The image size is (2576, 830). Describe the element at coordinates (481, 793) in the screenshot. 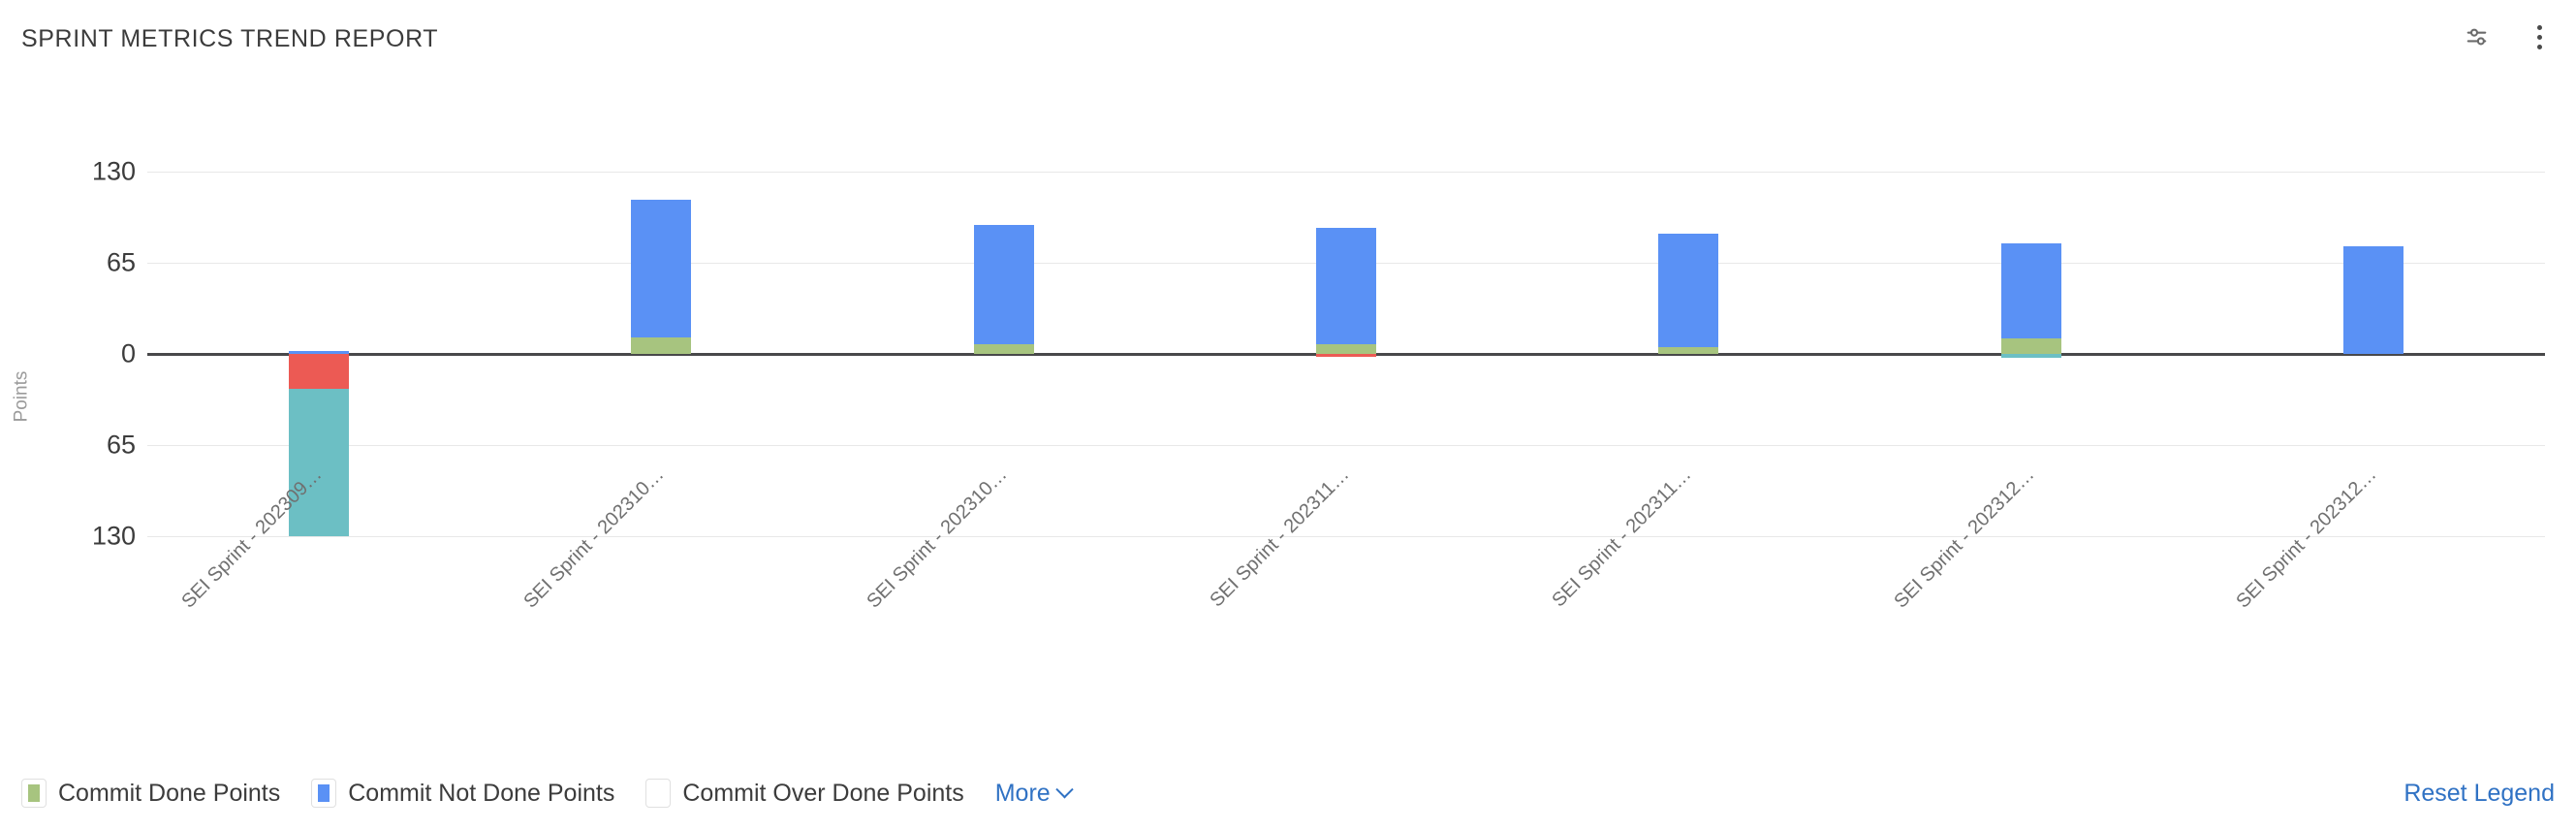

I see `legend-item-label: Commit Not Done Points` at that location.